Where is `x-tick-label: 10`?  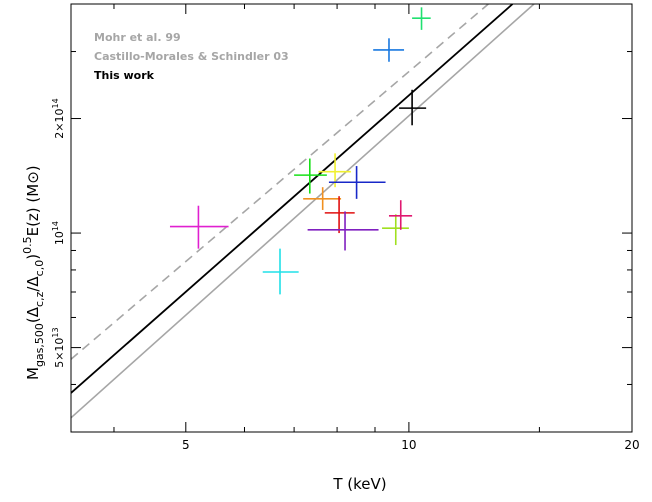
x-tick-label: 10 is located at coordinates (408, 445).